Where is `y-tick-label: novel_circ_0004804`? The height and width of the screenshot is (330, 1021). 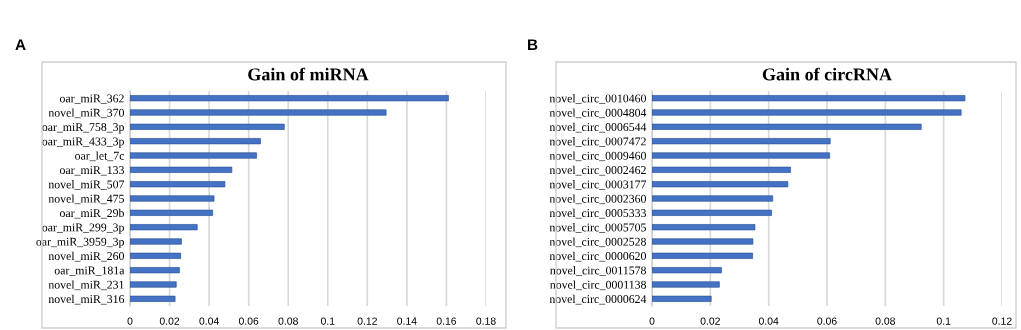
y-tick-label: novel_circ_0004804 is located at coordinates (598, 113).